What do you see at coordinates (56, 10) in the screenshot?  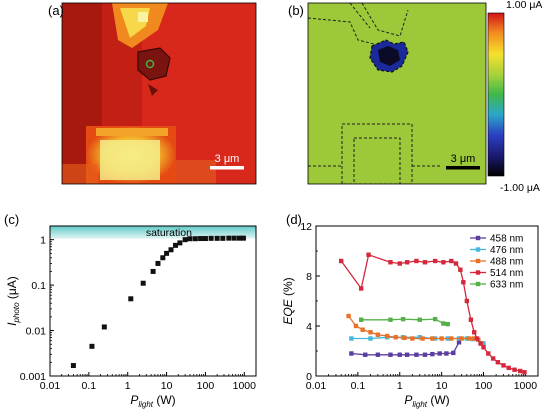 I see `panel-a-label: (a)` at bounding box center [56, 10].